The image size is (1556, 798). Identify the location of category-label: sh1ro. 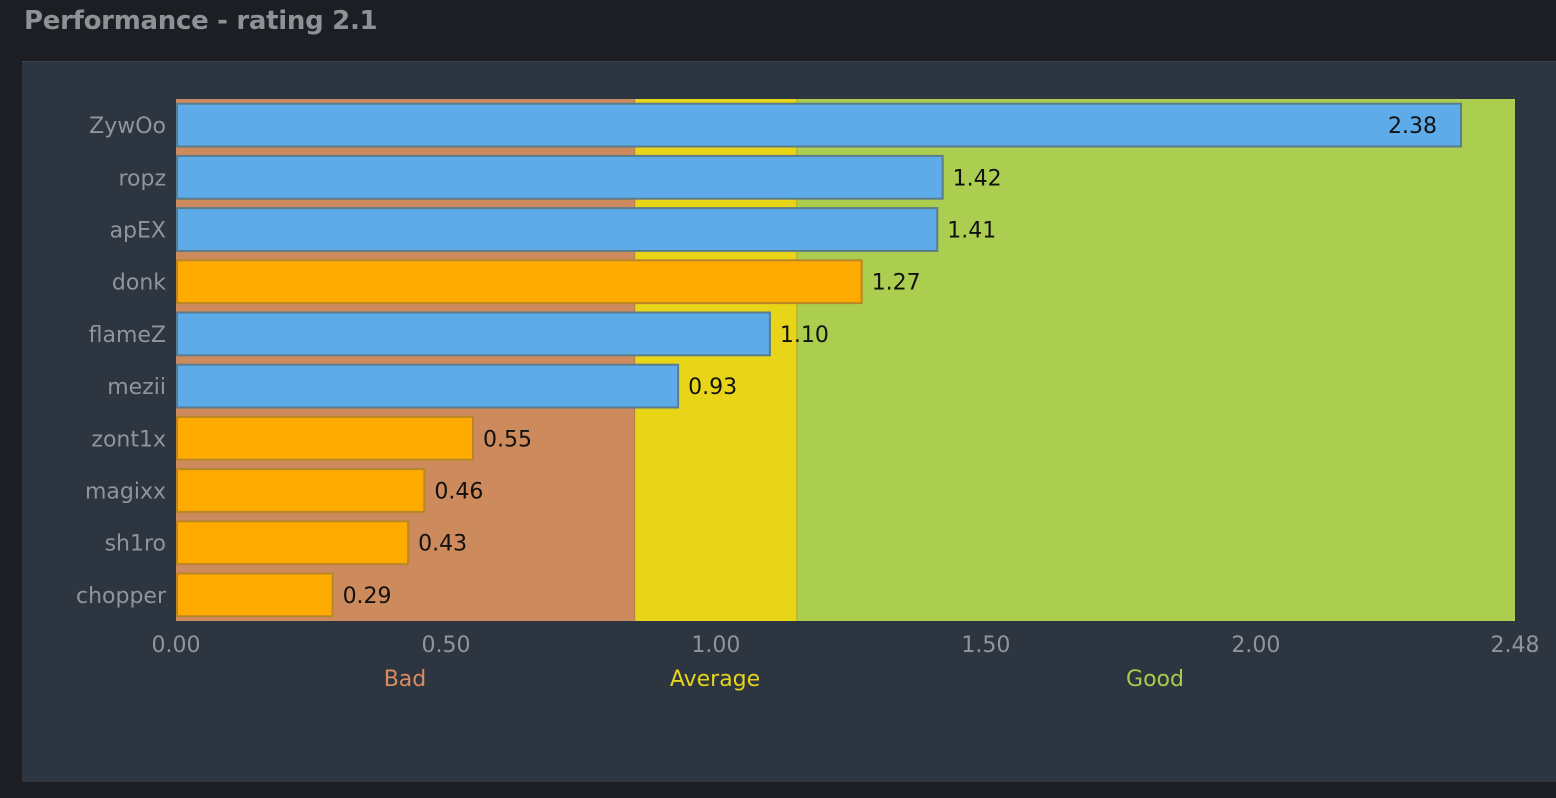
(135, 544).